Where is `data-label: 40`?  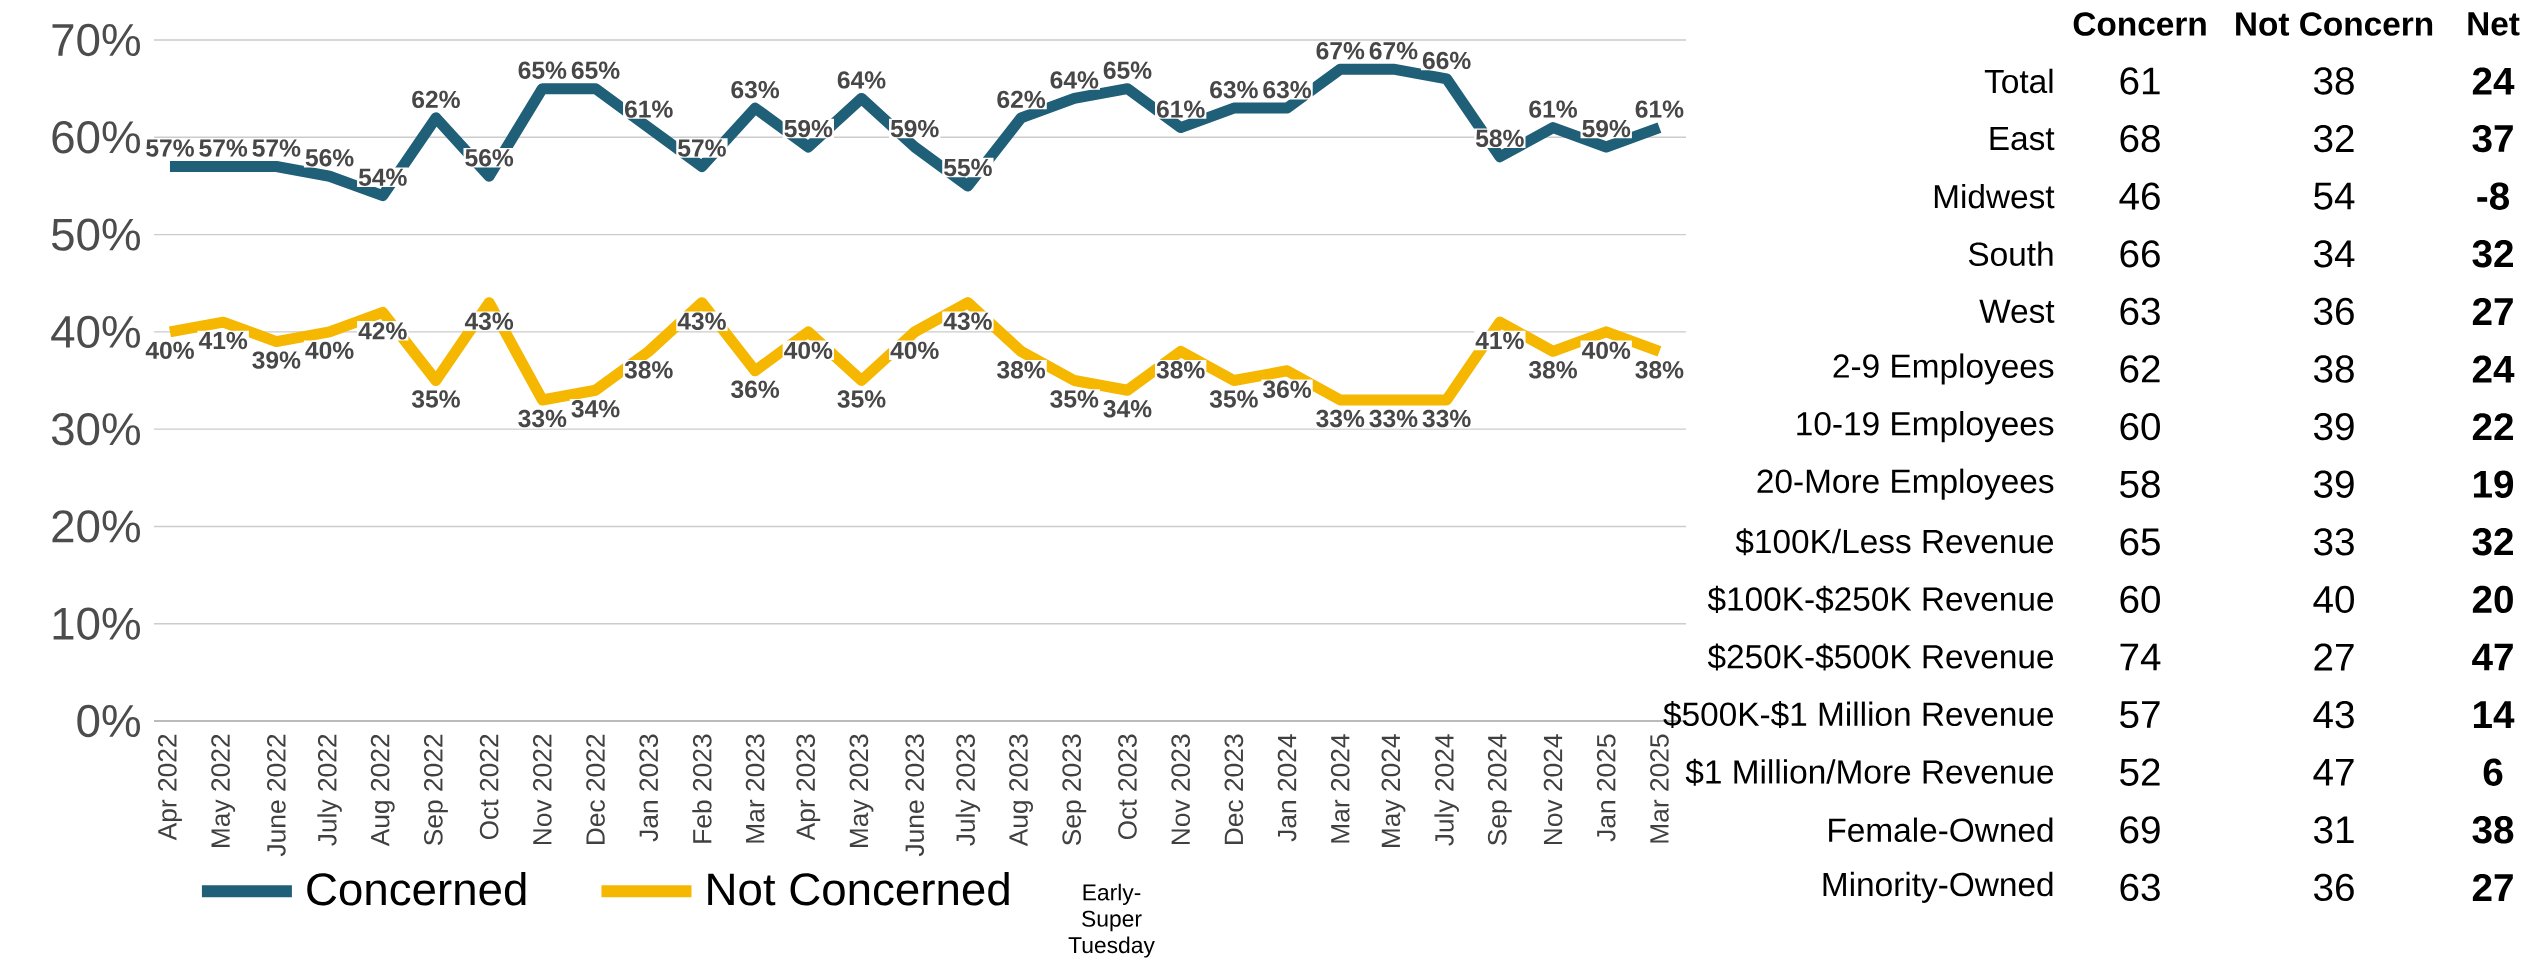 data-label: 40 is located at coordinates (2333, 599).